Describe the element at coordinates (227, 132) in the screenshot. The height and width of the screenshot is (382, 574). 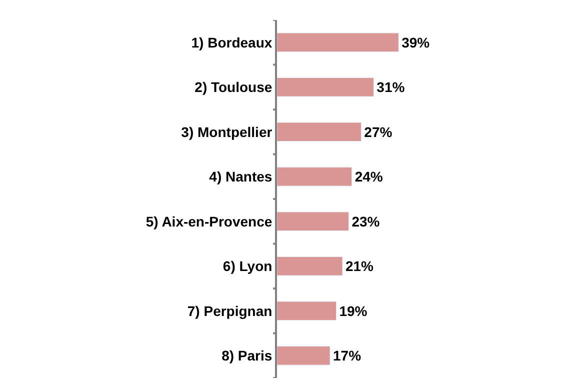
I see `y-tick-label: 3) Montpellier` at that location.